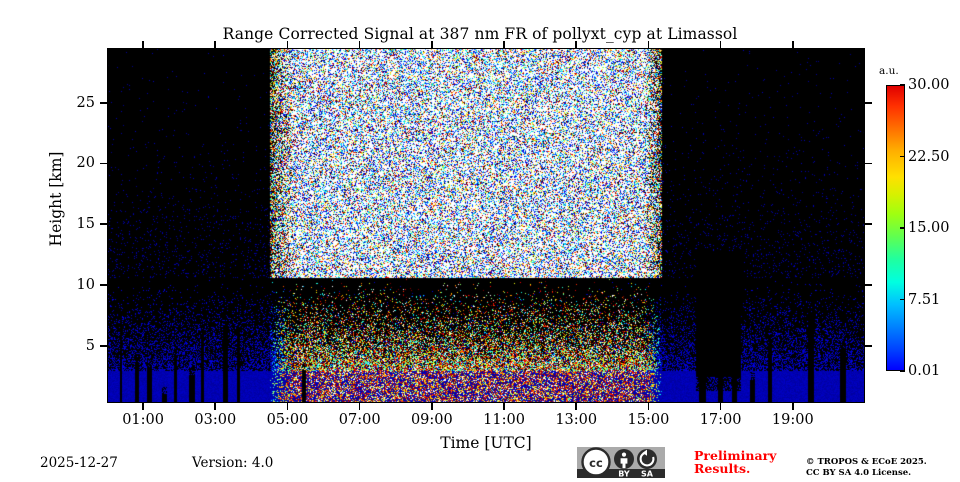 The width and height of the screenshot is (960, 482). Describe the element at coordinates (504, 420) in the screenshot. I see `x-tick-label: 11:00` at that location.